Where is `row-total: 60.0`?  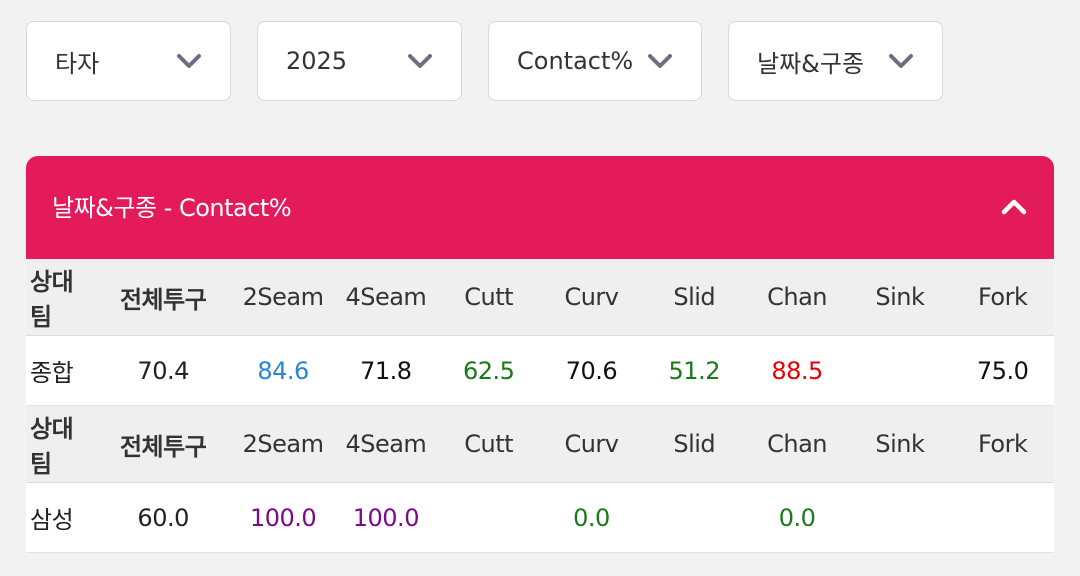 row-total: 60.0 is located at coordinates (163, 517).